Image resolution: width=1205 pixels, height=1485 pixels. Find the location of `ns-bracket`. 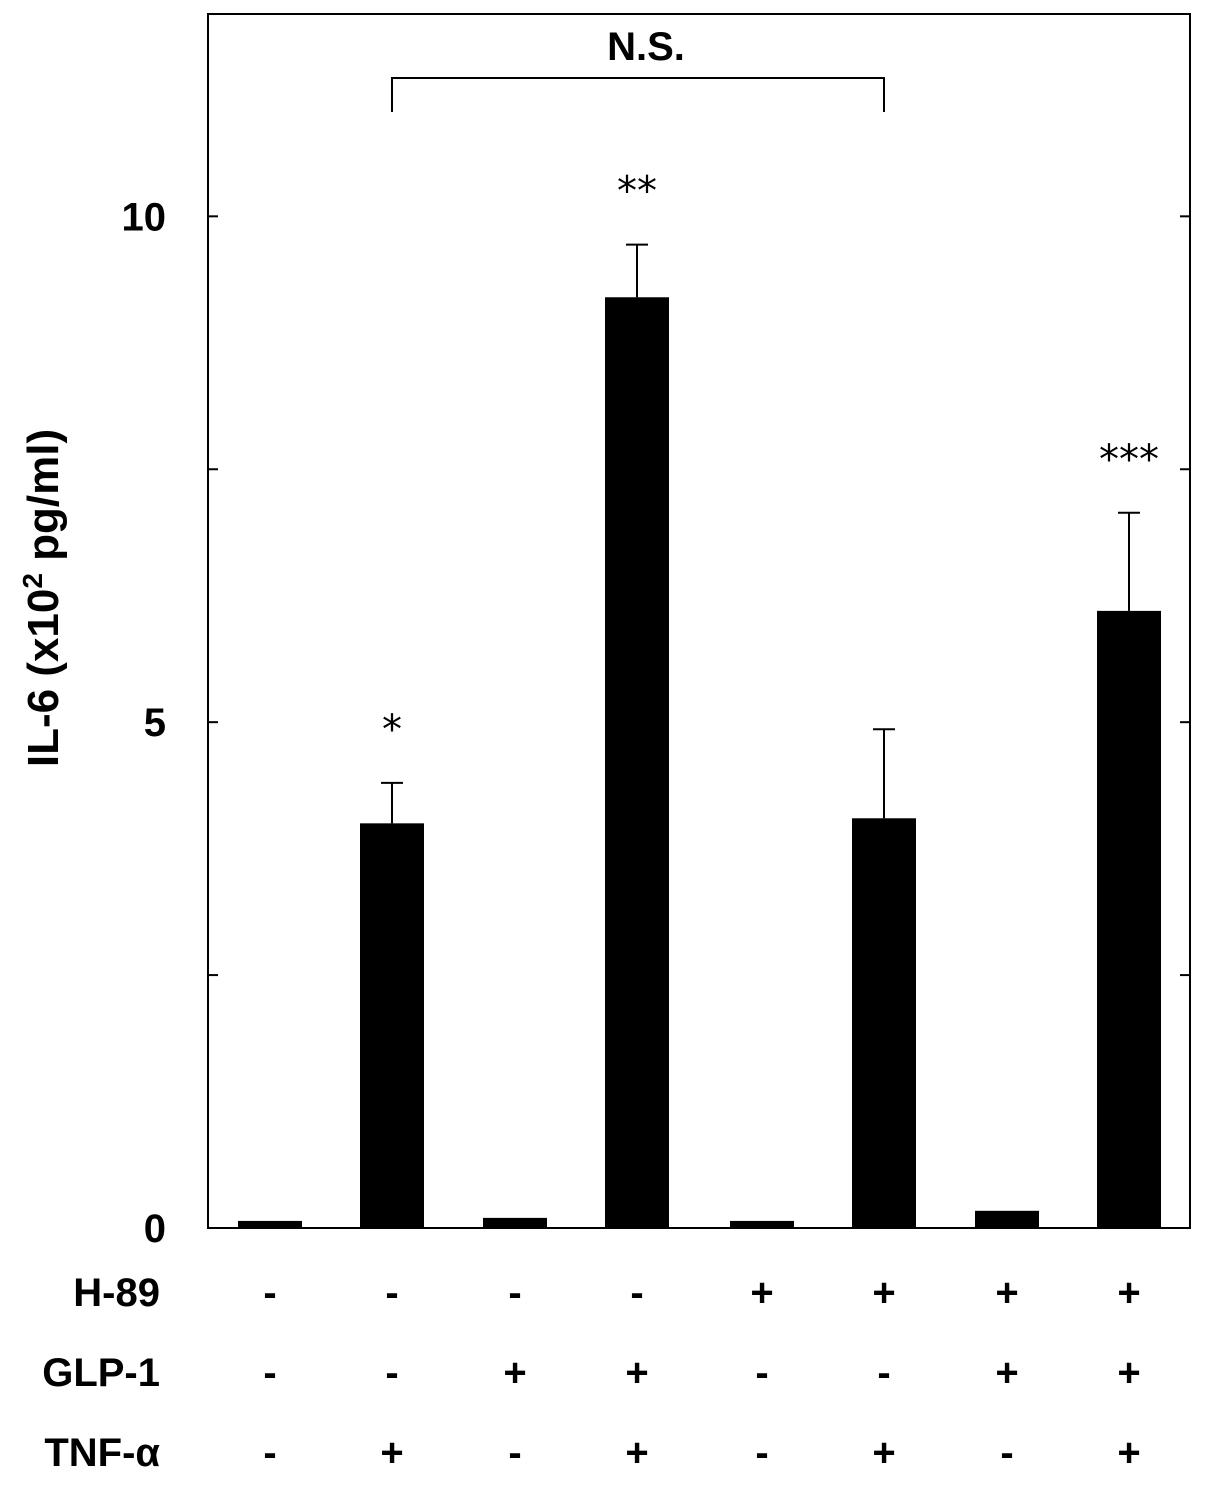

ns-bracket is located at coordinates (638, 94).